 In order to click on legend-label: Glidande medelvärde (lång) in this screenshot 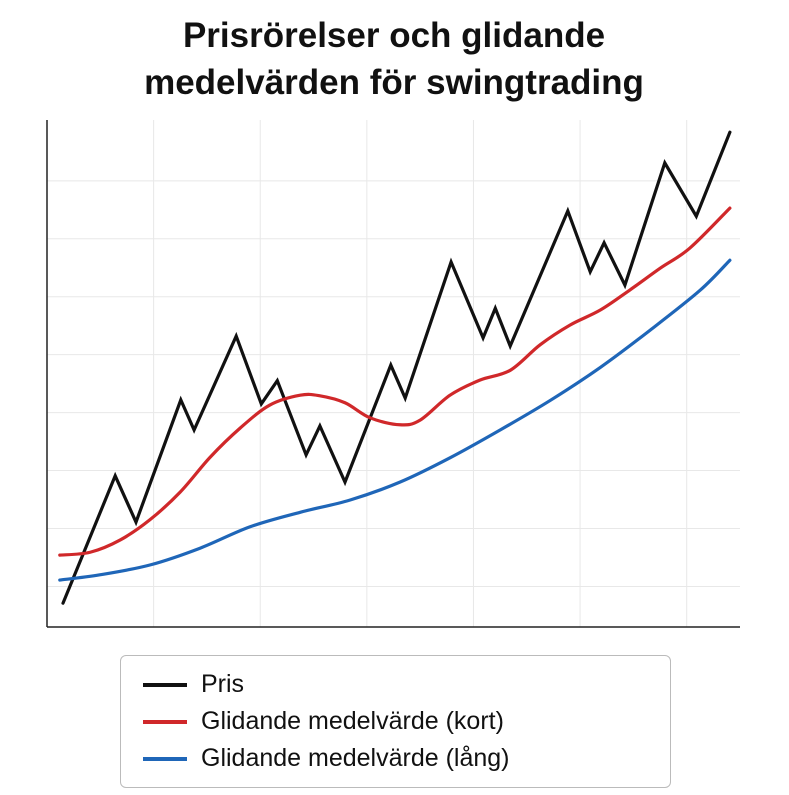, I will do `click(355, 758)`.